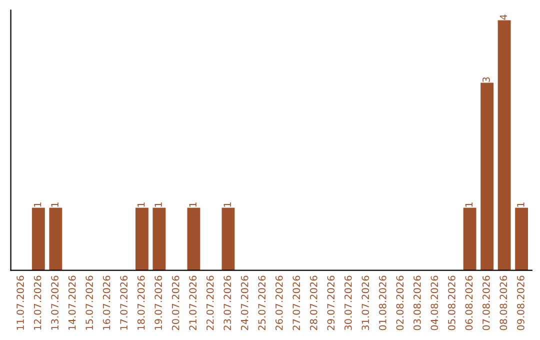 The image size is (540, 340). I want to click on x-tick-label: 04.08.2026, so click(434, 303).